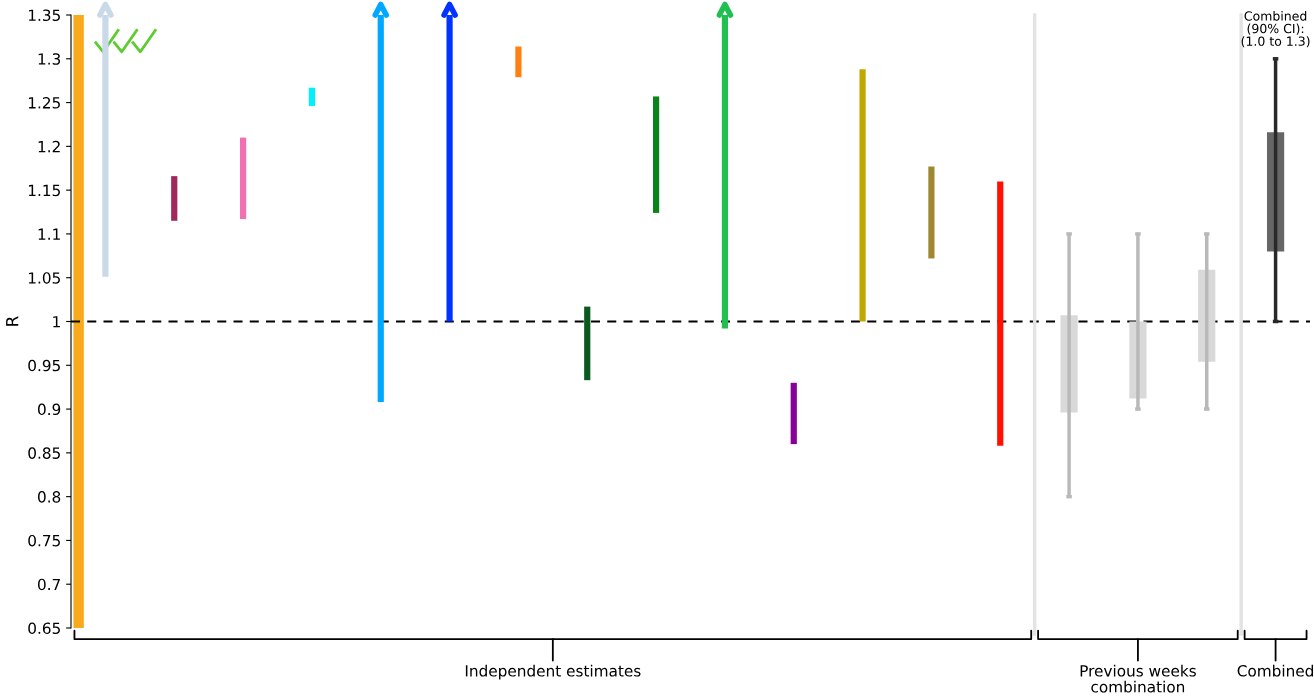 The image size is (1314, 698). I want to click on annotation: Combined (90% CI): (1.0 to 1.3), so click(1275, 29).